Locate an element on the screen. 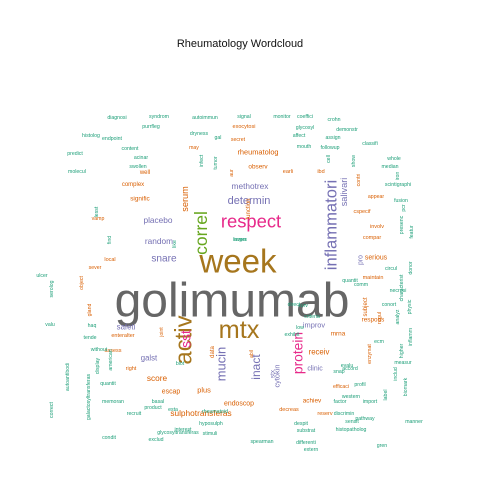  wordcloud-word: manner is located at coordinates (414, 422).